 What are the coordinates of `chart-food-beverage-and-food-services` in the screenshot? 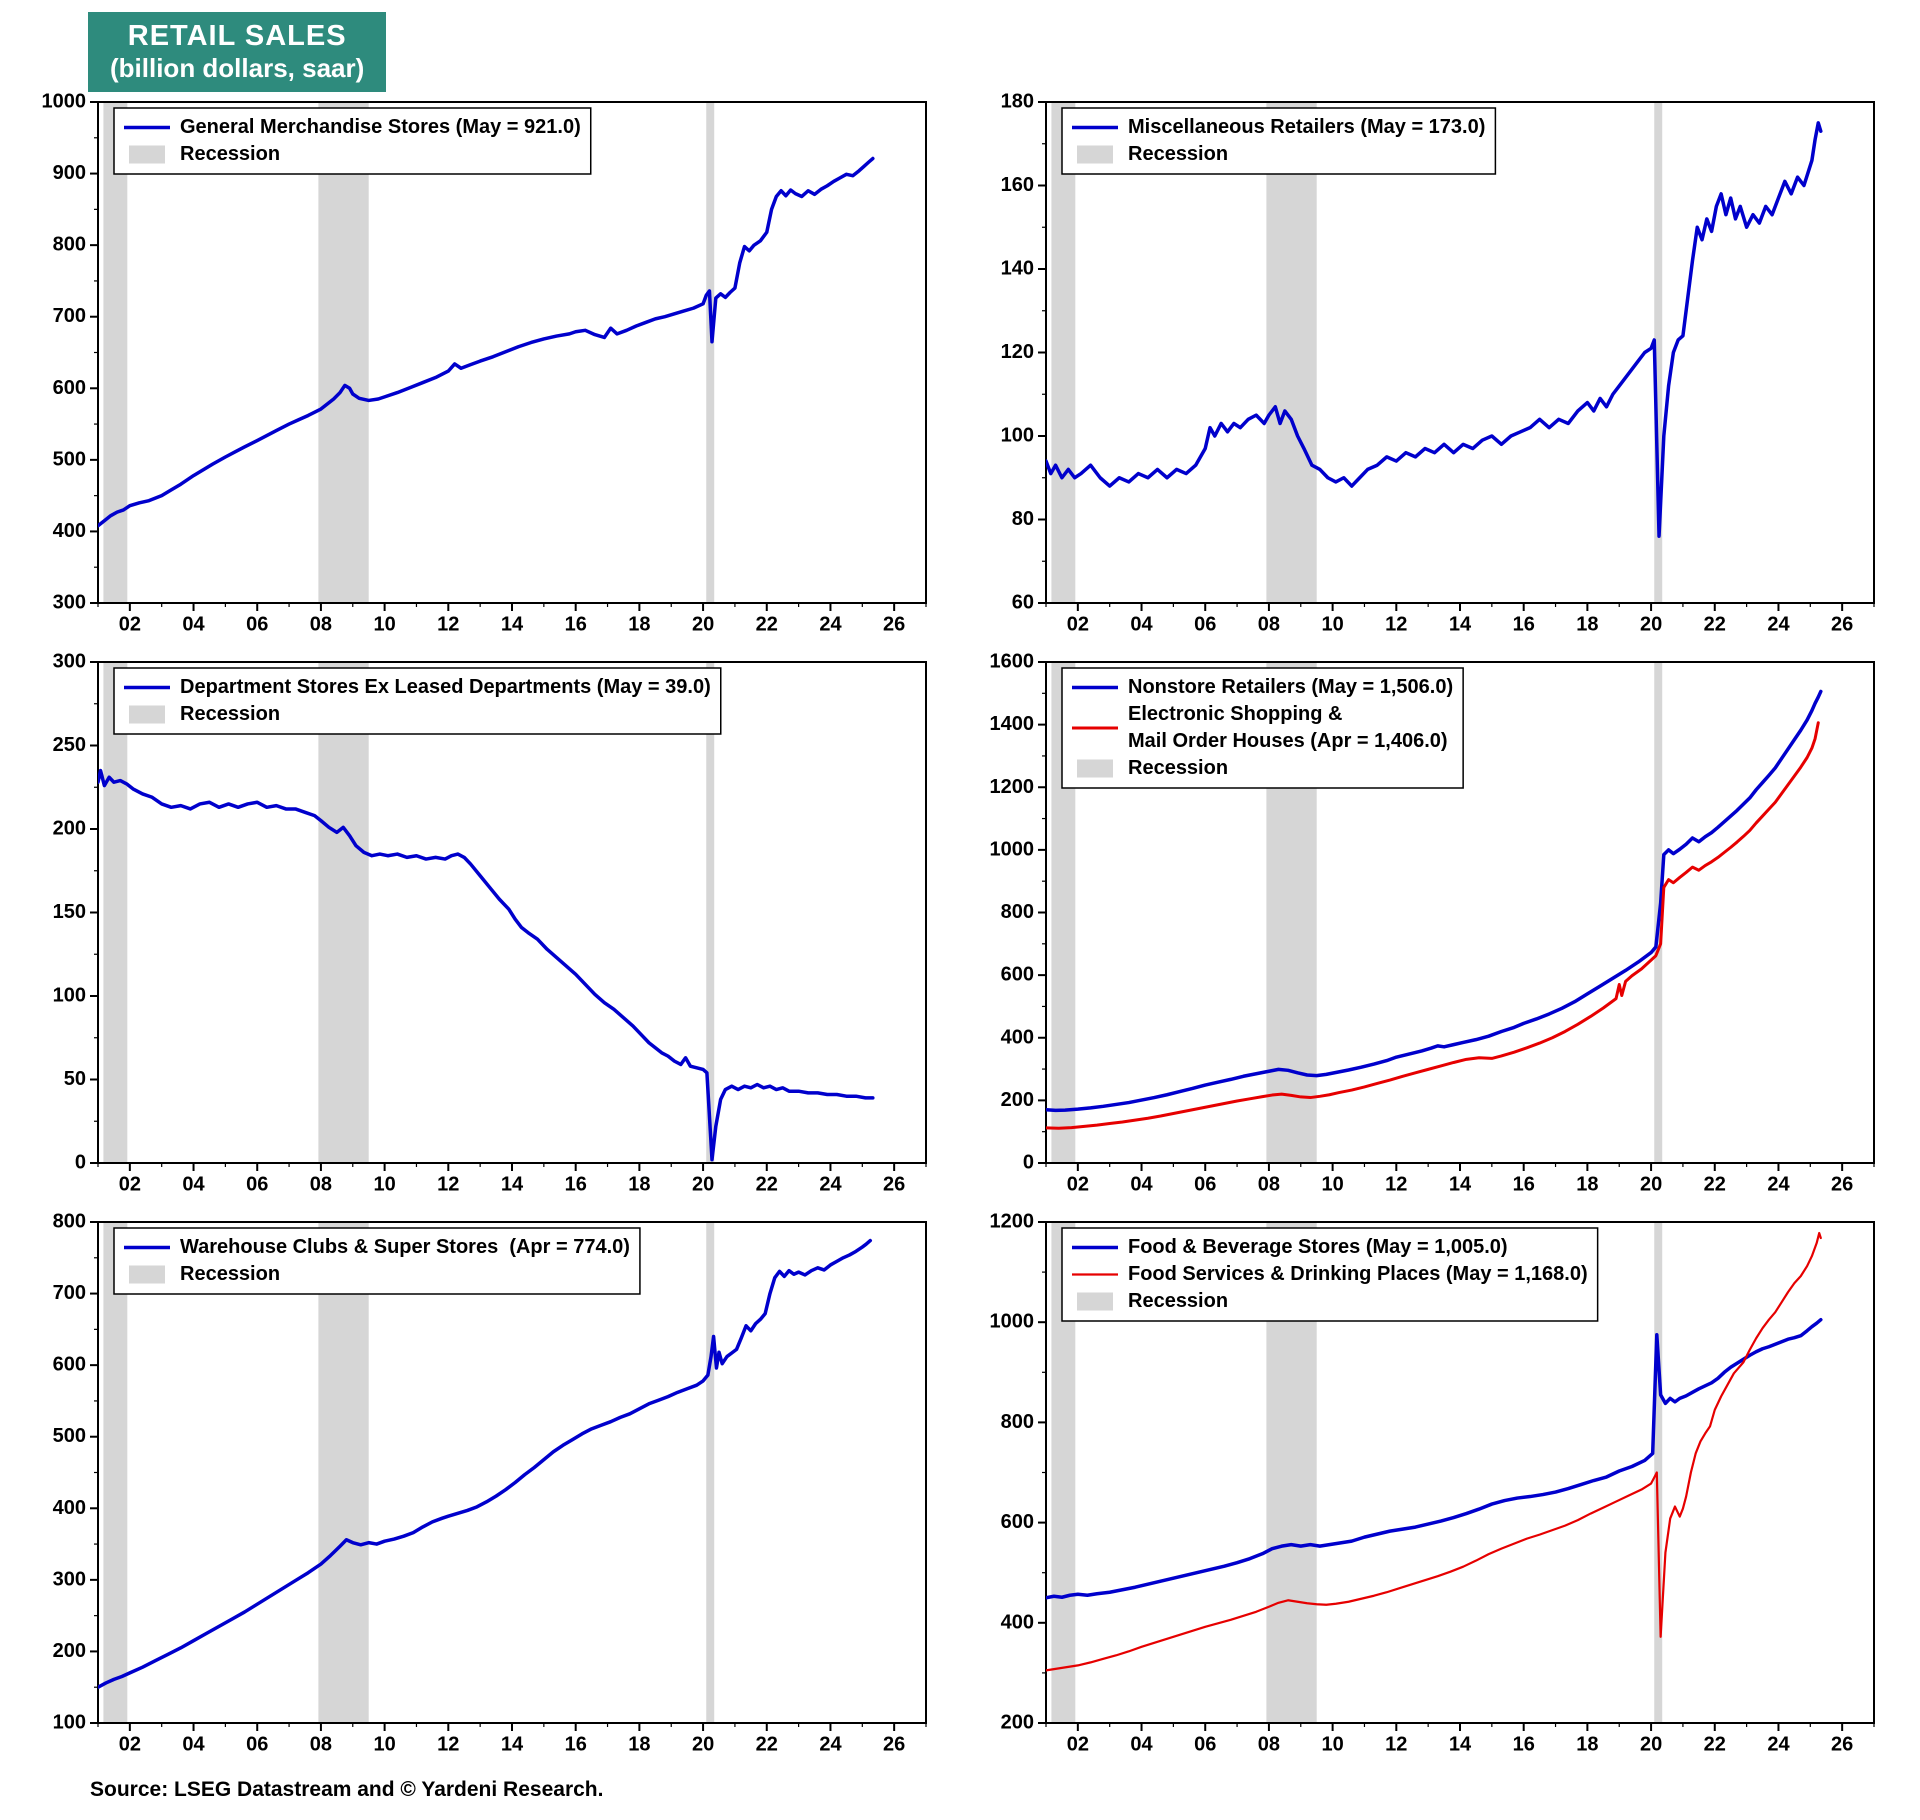 It's located at (1431, 1487).